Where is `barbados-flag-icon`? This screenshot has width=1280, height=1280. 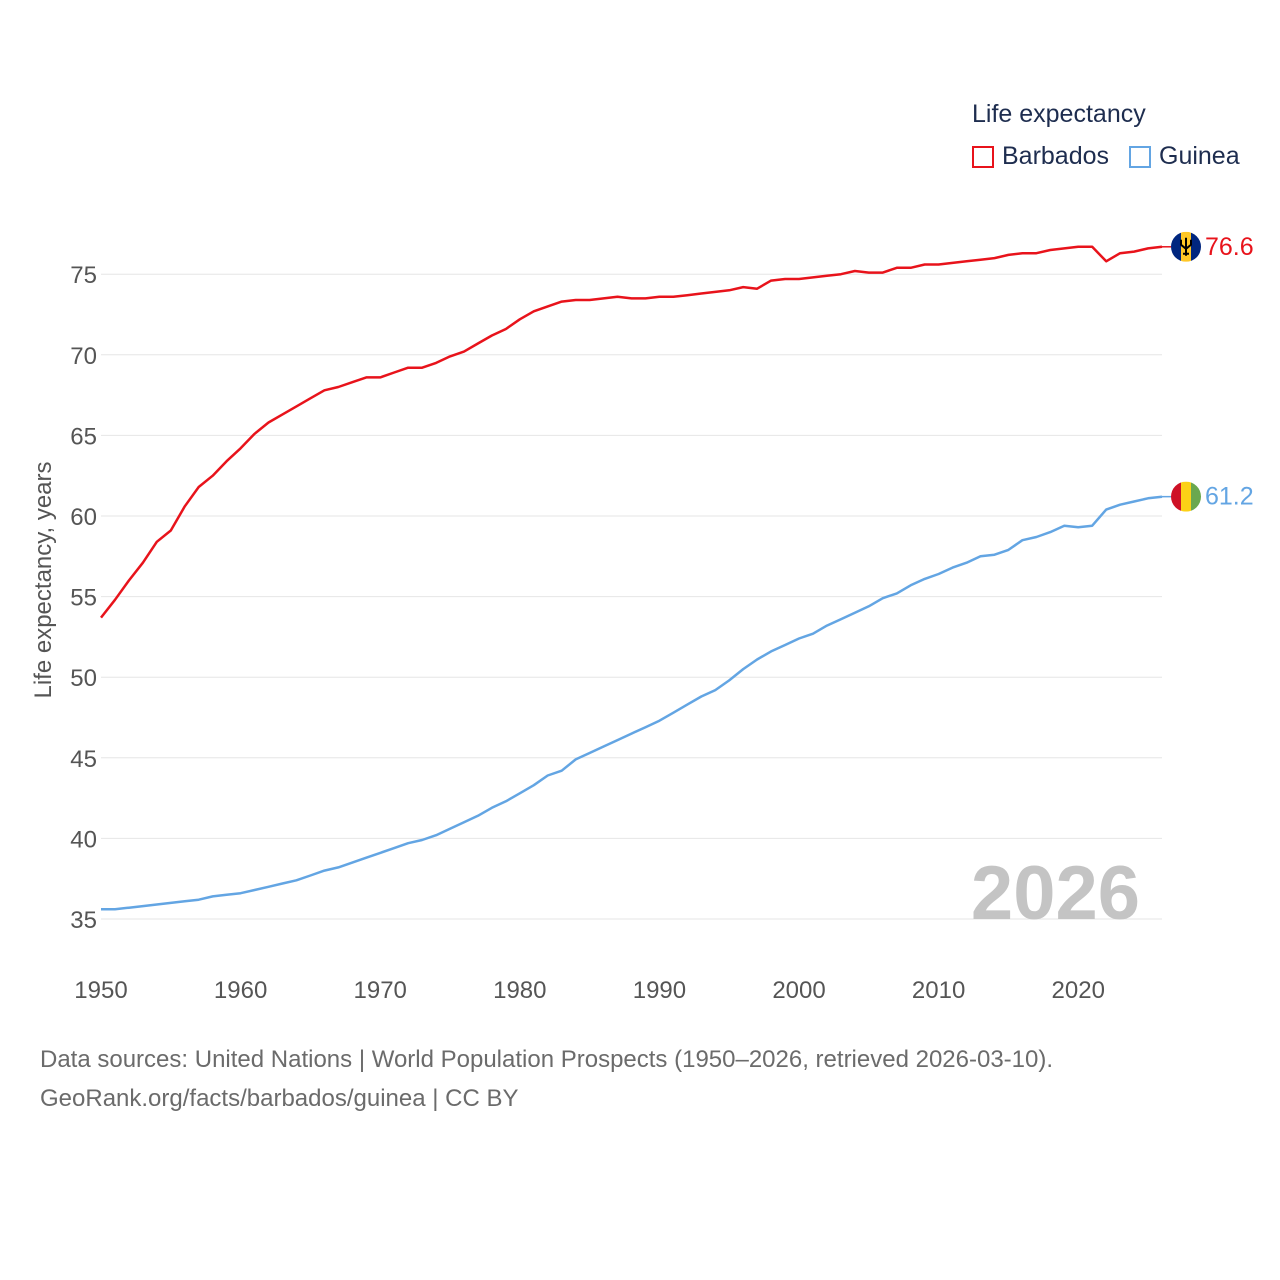 barbados-flag-icon is located at coordinates (1186, 246).